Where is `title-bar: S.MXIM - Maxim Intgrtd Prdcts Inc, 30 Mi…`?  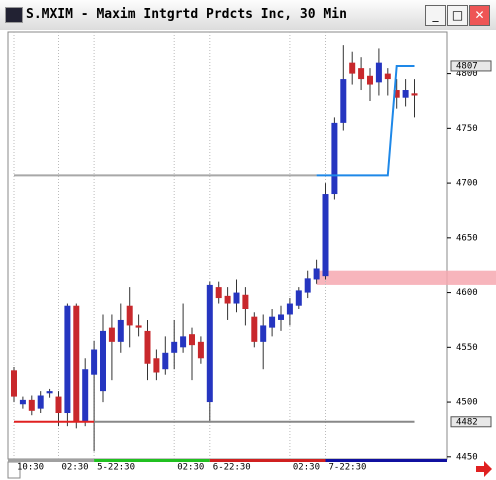
title-bar: S.MXIM - Maxim Intgrtd Prdcts Inc, 30 Mi… is located at coordinates (248, 15).